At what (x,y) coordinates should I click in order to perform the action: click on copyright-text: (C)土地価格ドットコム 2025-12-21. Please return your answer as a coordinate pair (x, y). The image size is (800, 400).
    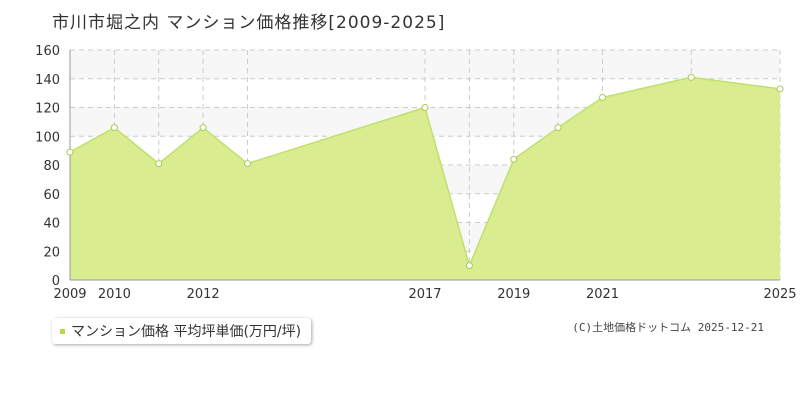
    Looking at the image, I should click on (668, 327).